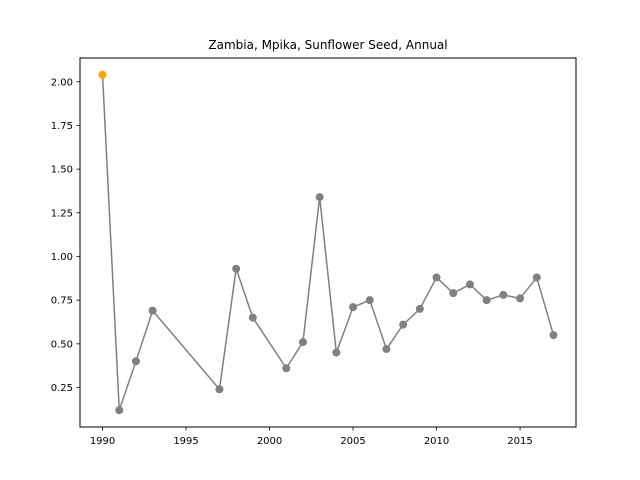  Describe the element at coordinates (269, 441) in the screenshot. I see `x-tick-label: 2000` at that location.